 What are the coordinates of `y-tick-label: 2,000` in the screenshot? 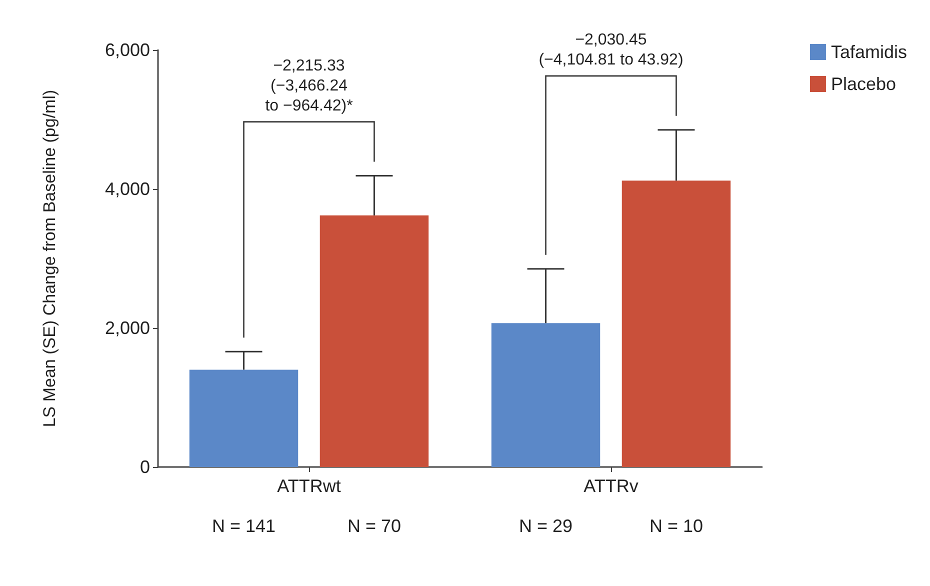 It's located at (127, 328).